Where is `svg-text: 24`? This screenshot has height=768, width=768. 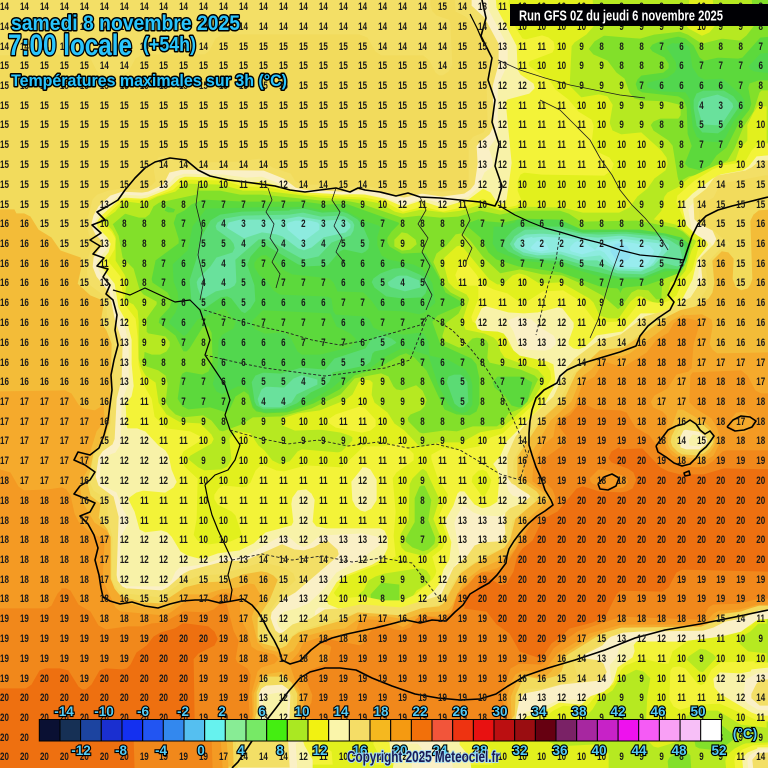
svg-text: 24 is located at coordinates (440, 750).